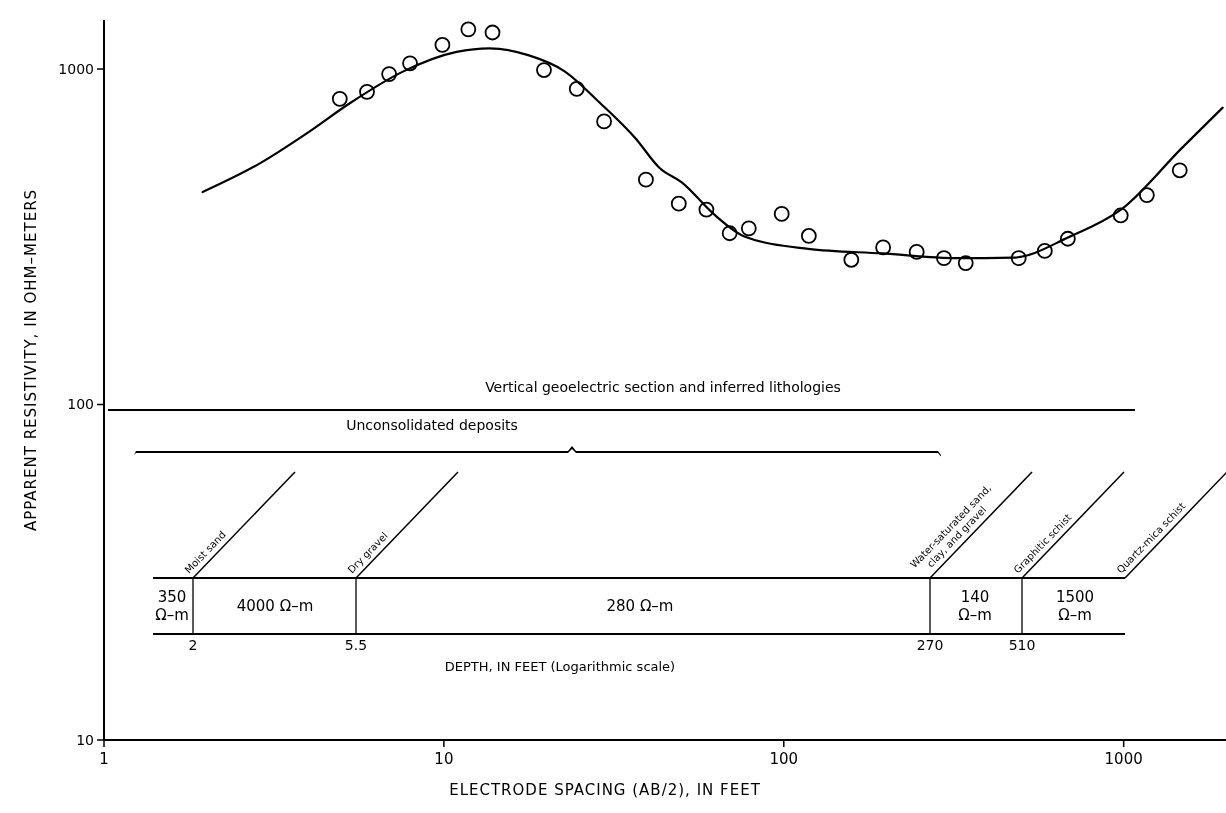 Image resolution: width=1226 pixels, height=813 pixels. What do you see at coordinates (432, 425) in the screenshot?
I see `annotation: Unconsolidated deposits` at bounding box center [432, 425].